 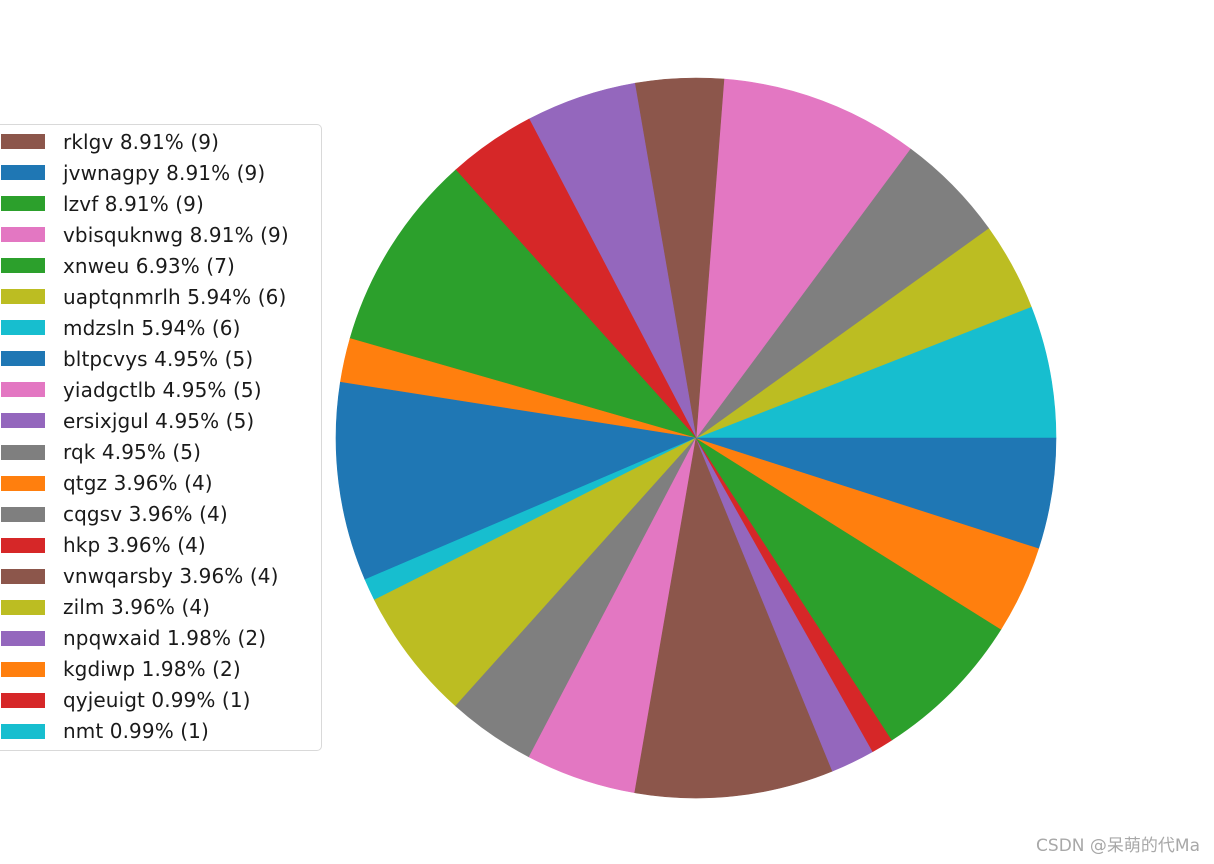 I want to click on legend-item-rqk: rqk 4.95% (5), so click(x=100, y=452).